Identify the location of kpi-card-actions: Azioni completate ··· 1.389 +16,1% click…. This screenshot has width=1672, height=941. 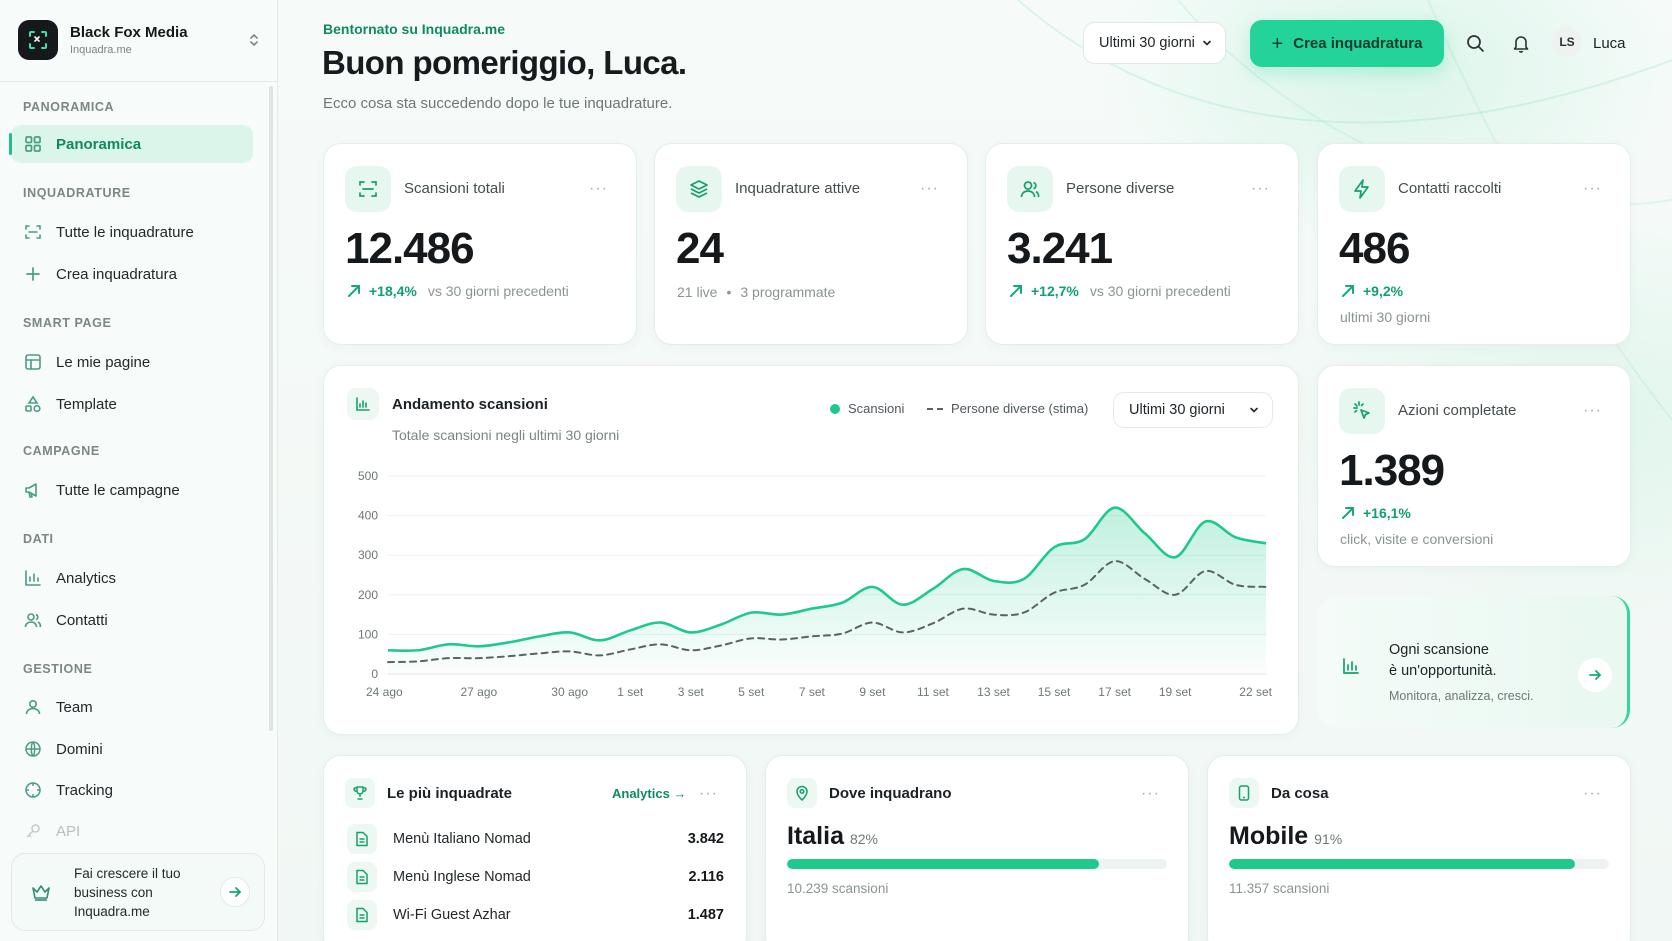
(1474, 466).